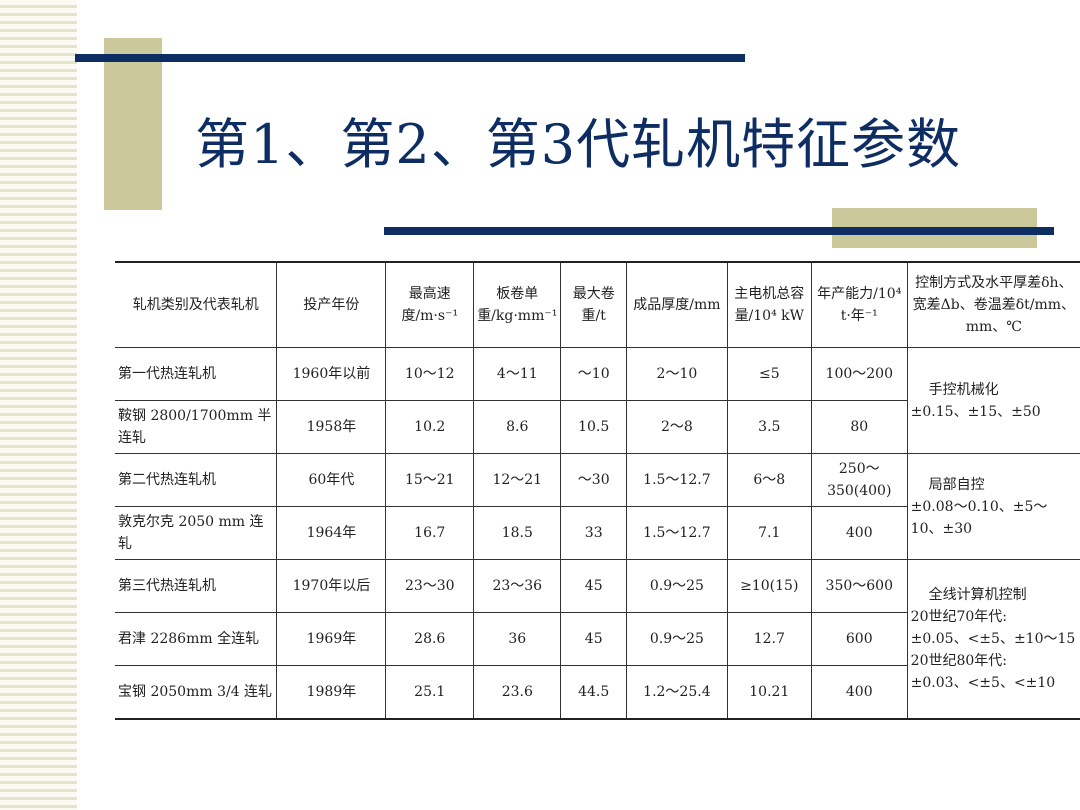  Describe the element at coordinates (769, 639) in the screenshot. I see `table-cell: 12.7` at that location.